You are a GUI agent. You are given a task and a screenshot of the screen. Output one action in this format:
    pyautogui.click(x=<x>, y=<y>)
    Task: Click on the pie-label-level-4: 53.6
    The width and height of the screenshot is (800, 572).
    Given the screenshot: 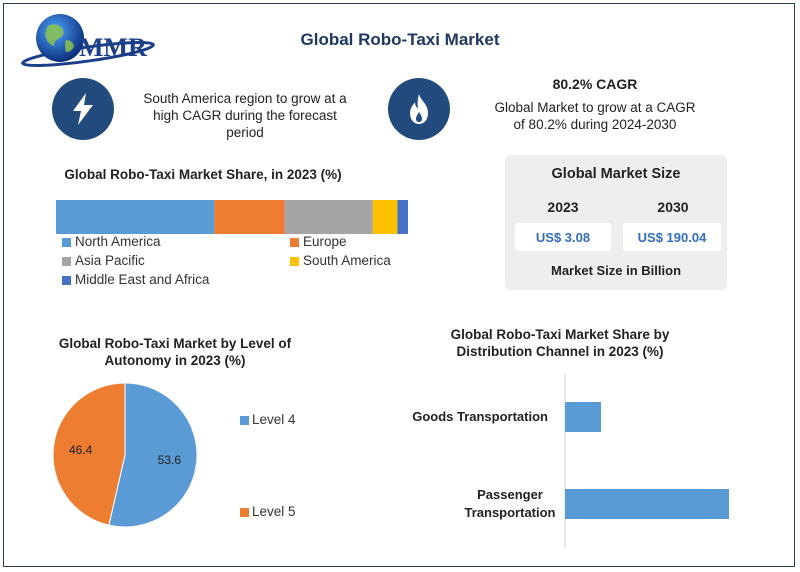 What is the action you would take?
    pyautogui.click(x=170, y=460)
    